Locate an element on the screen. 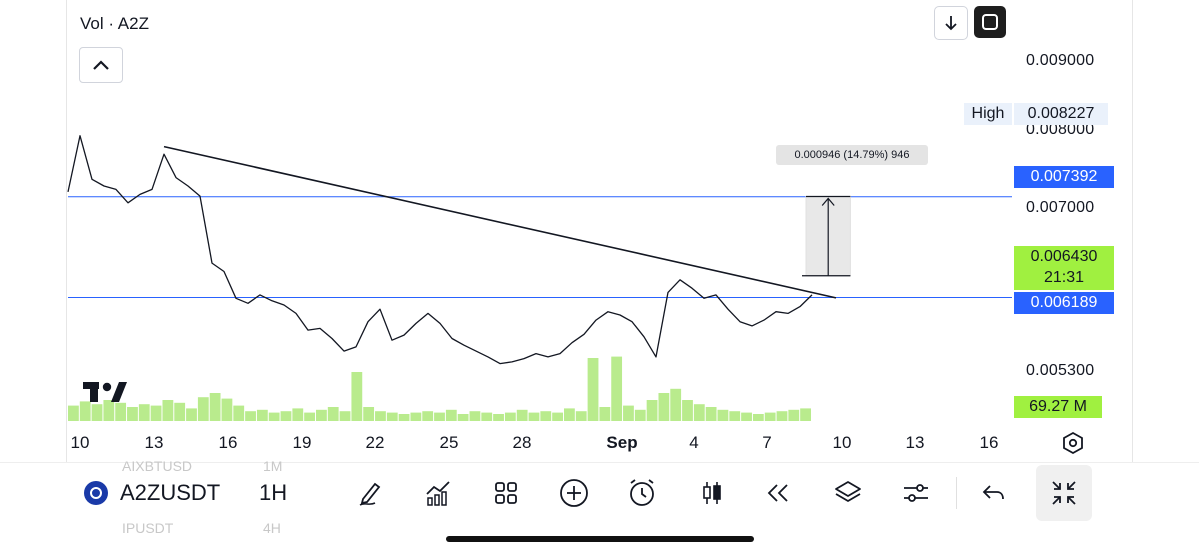 Image resolution: width=1199 pixels, height=554 pixels. collapse-button is located at coordinates (101, 65).